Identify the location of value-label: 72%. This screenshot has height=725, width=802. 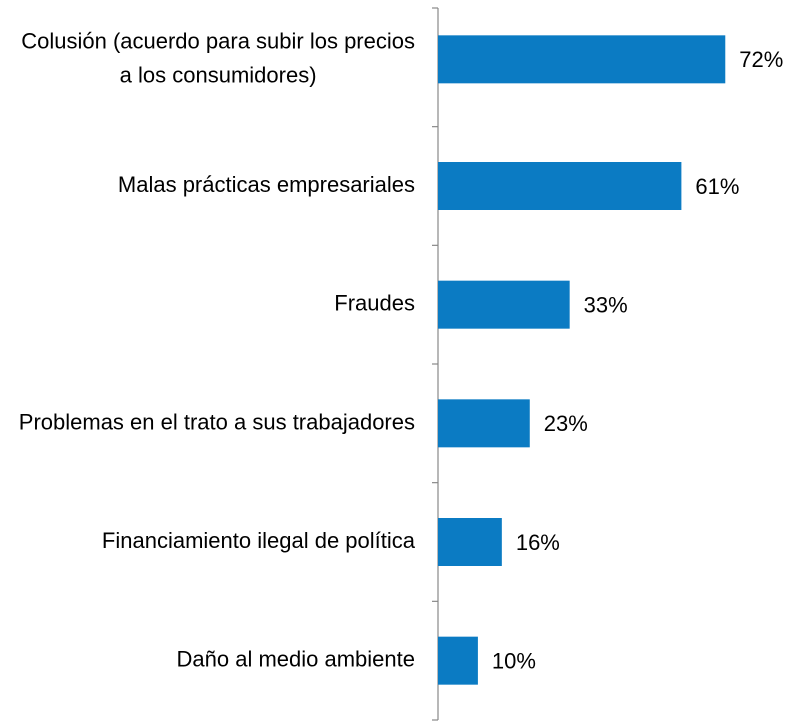
(761, 59).